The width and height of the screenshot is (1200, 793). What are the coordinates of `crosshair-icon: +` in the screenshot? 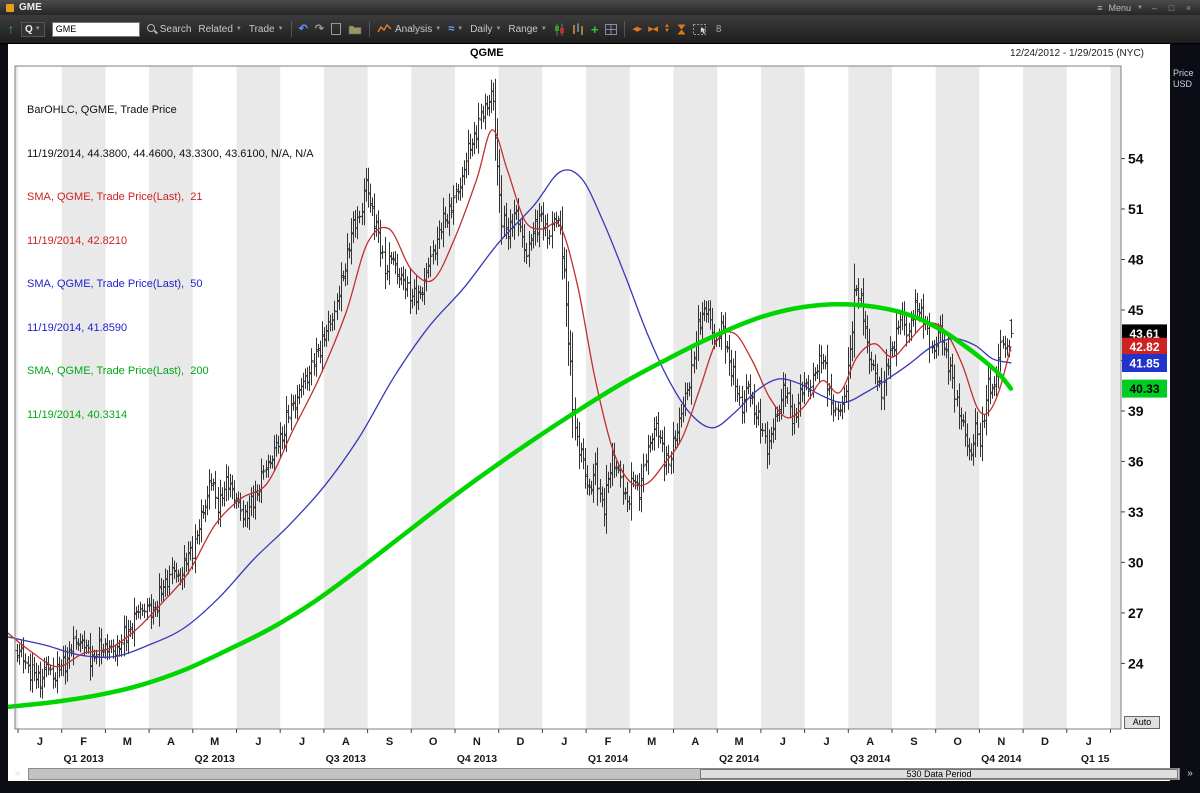 It's located at (594, 29).